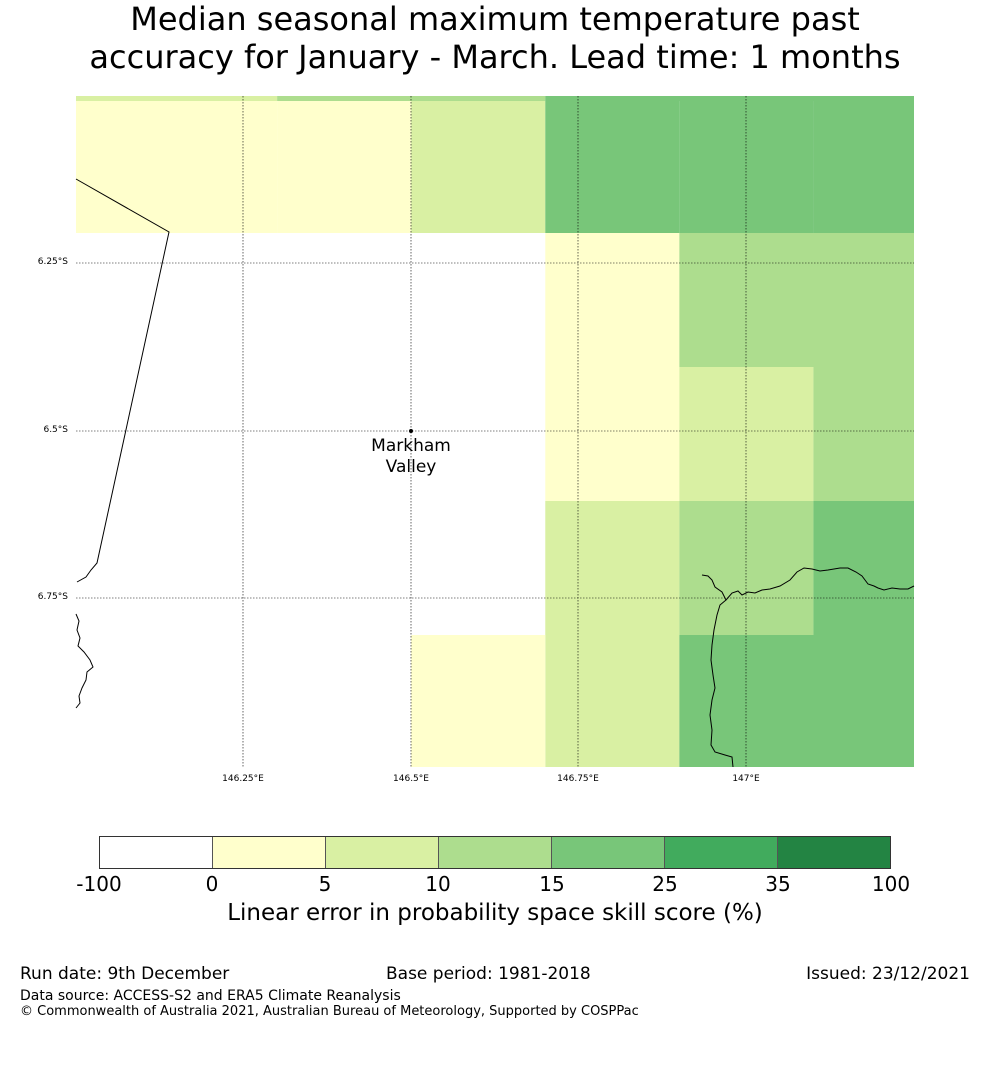 Image resolution: width=990 pixels, height=1065 pixels. What do you see at coordinates (243, 779) in the screenshot?
I see `lon-label-146.25: 146.25°E` at bounding box center [243, 779].